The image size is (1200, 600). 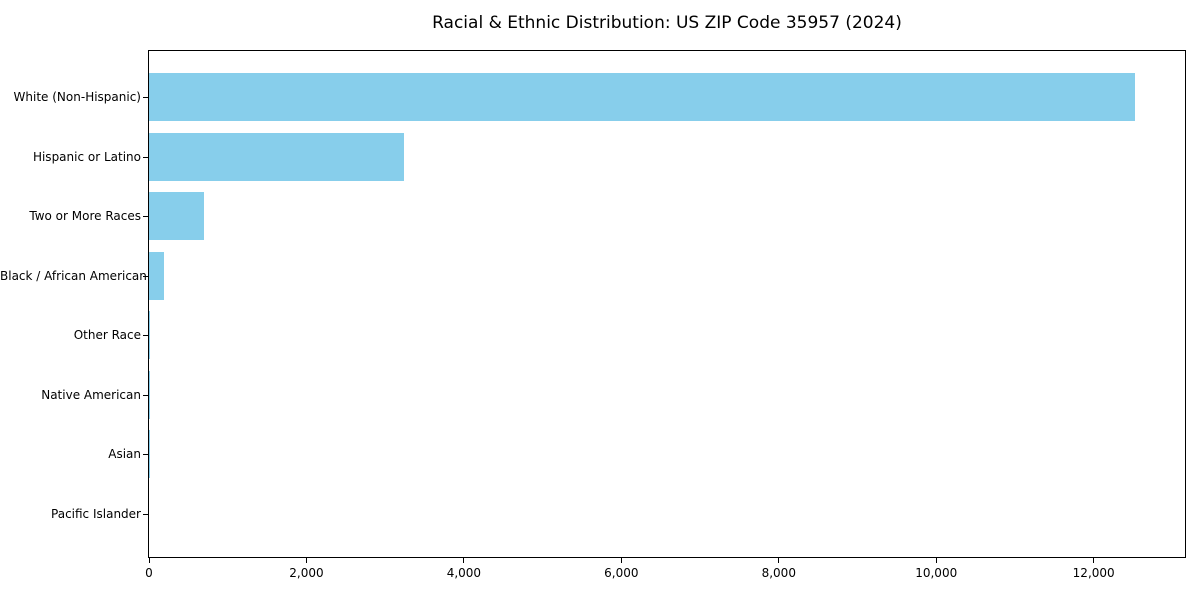 I want to click on y-axis-label: Hispanic or Latino, so click(x=86, y=156).